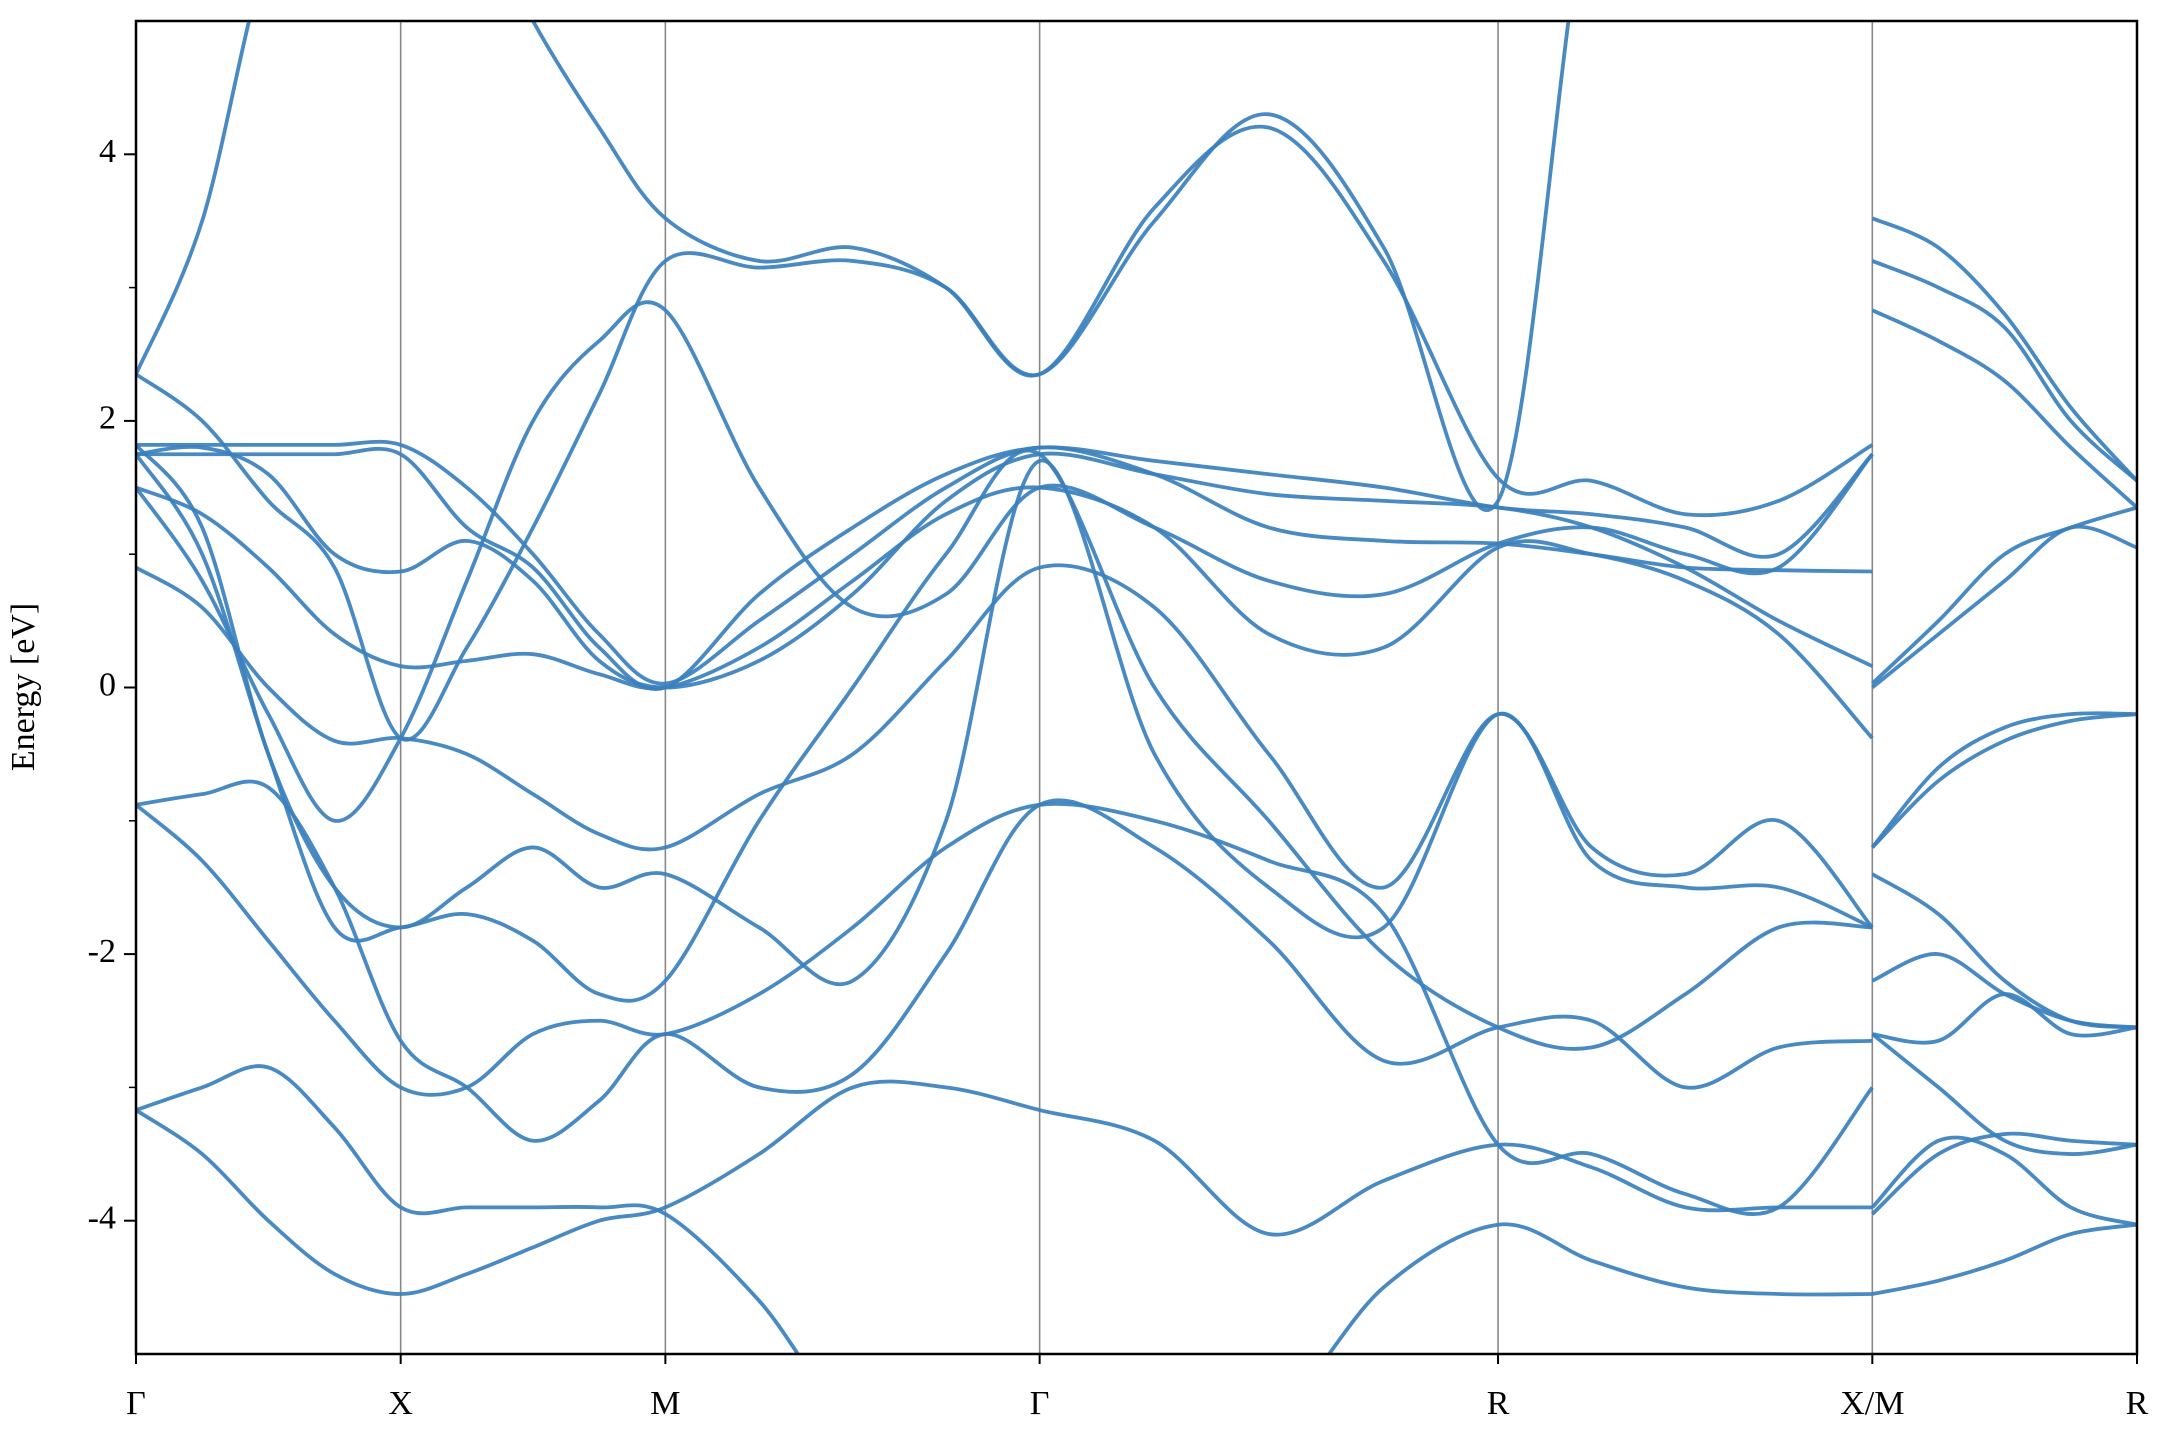 Image resolution: width=2160 pixels, height=1440 pixels. I want to click on y-tick-label: 2, so click(107, 418).